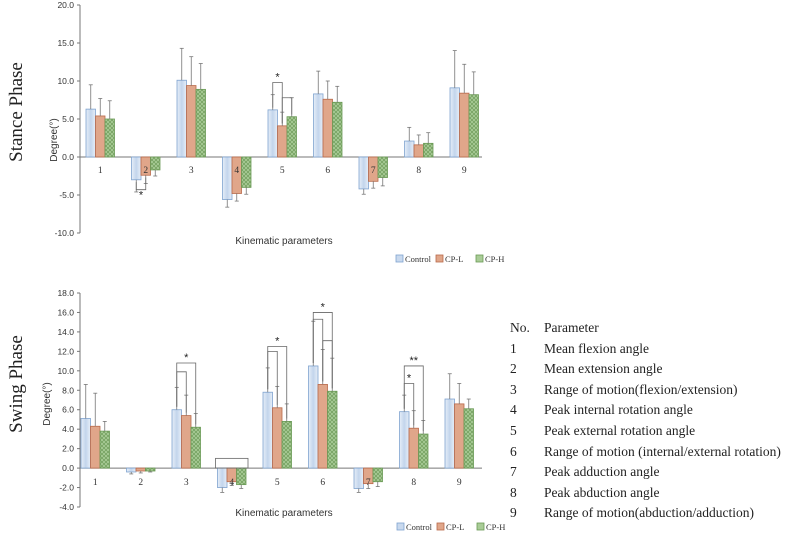 This screenshot has width=800, height=537. I want to click on swing-x-tick-label: 3, so click(186, 483).